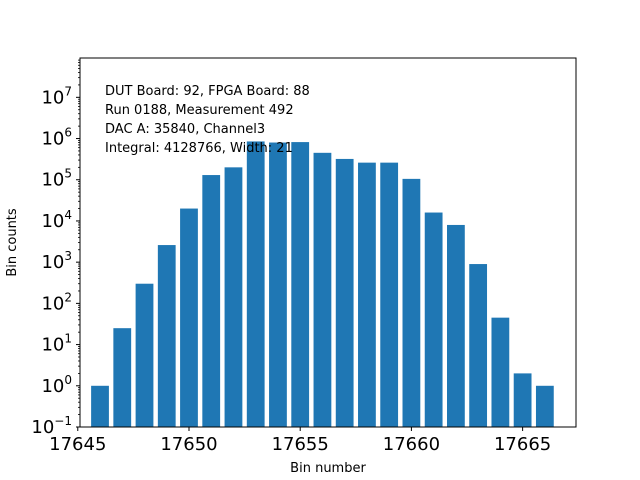  What do you see at coordinates (56, 220) in the screenshot?
I see `y-tick-label: 10⁴` at bounding box center [56, 220].